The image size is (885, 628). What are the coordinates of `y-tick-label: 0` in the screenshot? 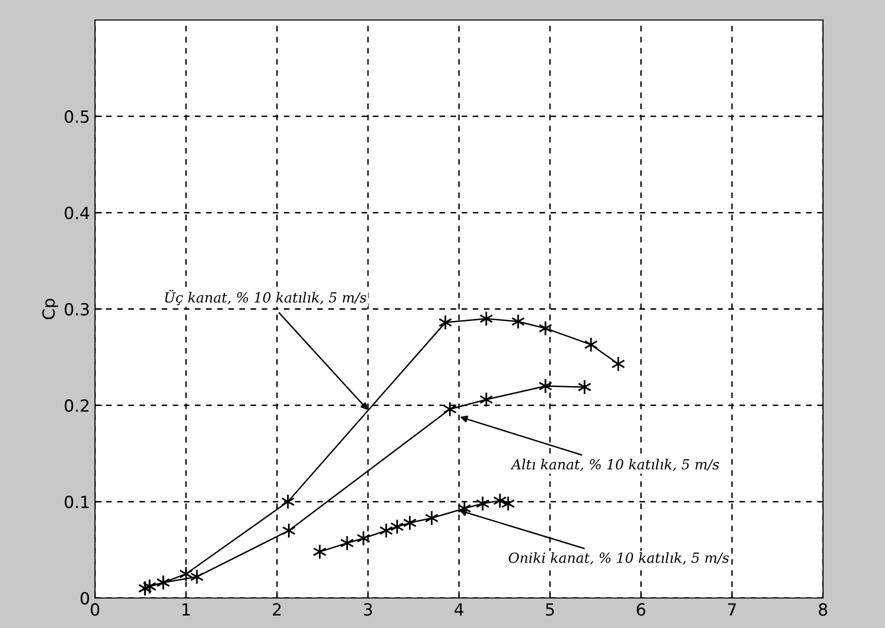 It's located at (85, 598).